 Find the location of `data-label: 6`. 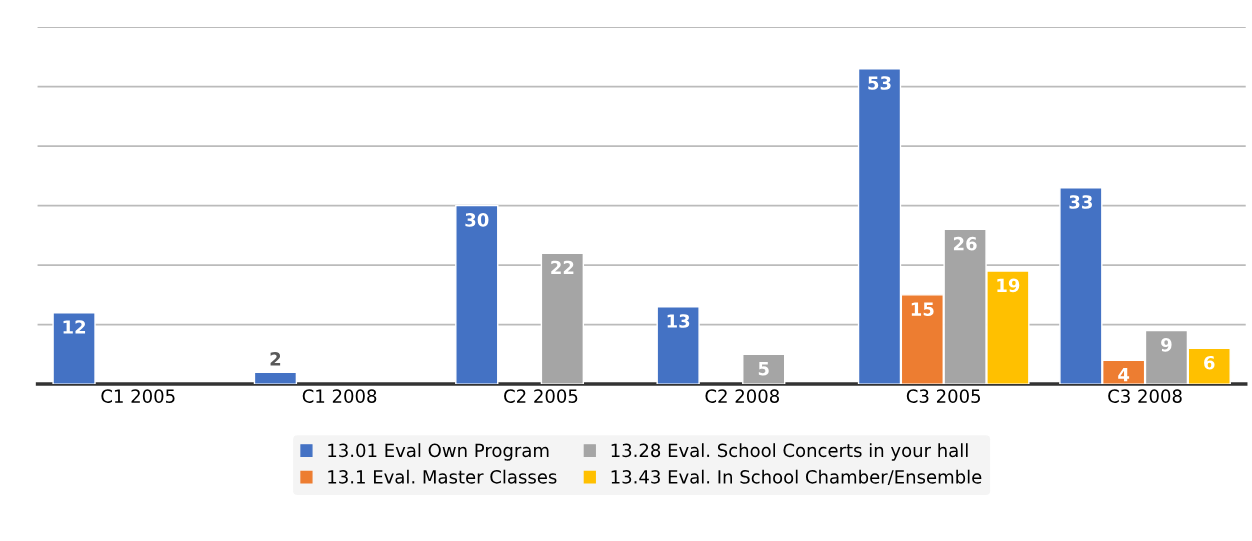

data-label: 6 is located at coordinates (1209, 362).